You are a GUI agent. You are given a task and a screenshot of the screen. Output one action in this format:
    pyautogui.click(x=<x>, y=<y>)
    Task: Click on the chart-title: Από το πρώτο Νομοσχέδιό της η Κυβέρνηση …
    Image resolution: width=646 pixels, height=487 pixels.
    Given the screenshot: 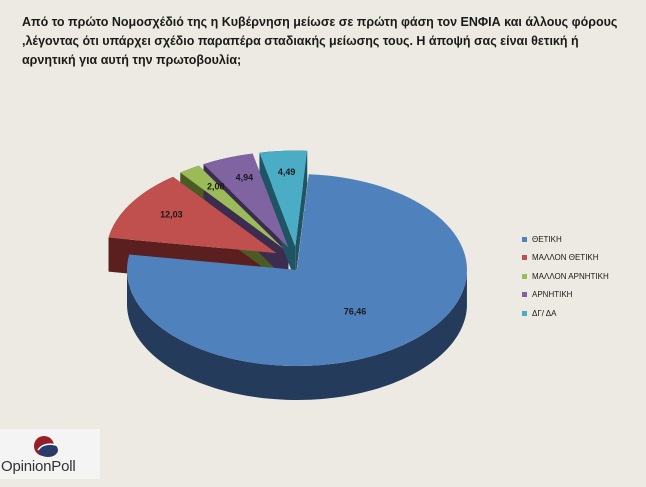 What is the action you would take?
    pyautogui.click(x=320, y=41)
    